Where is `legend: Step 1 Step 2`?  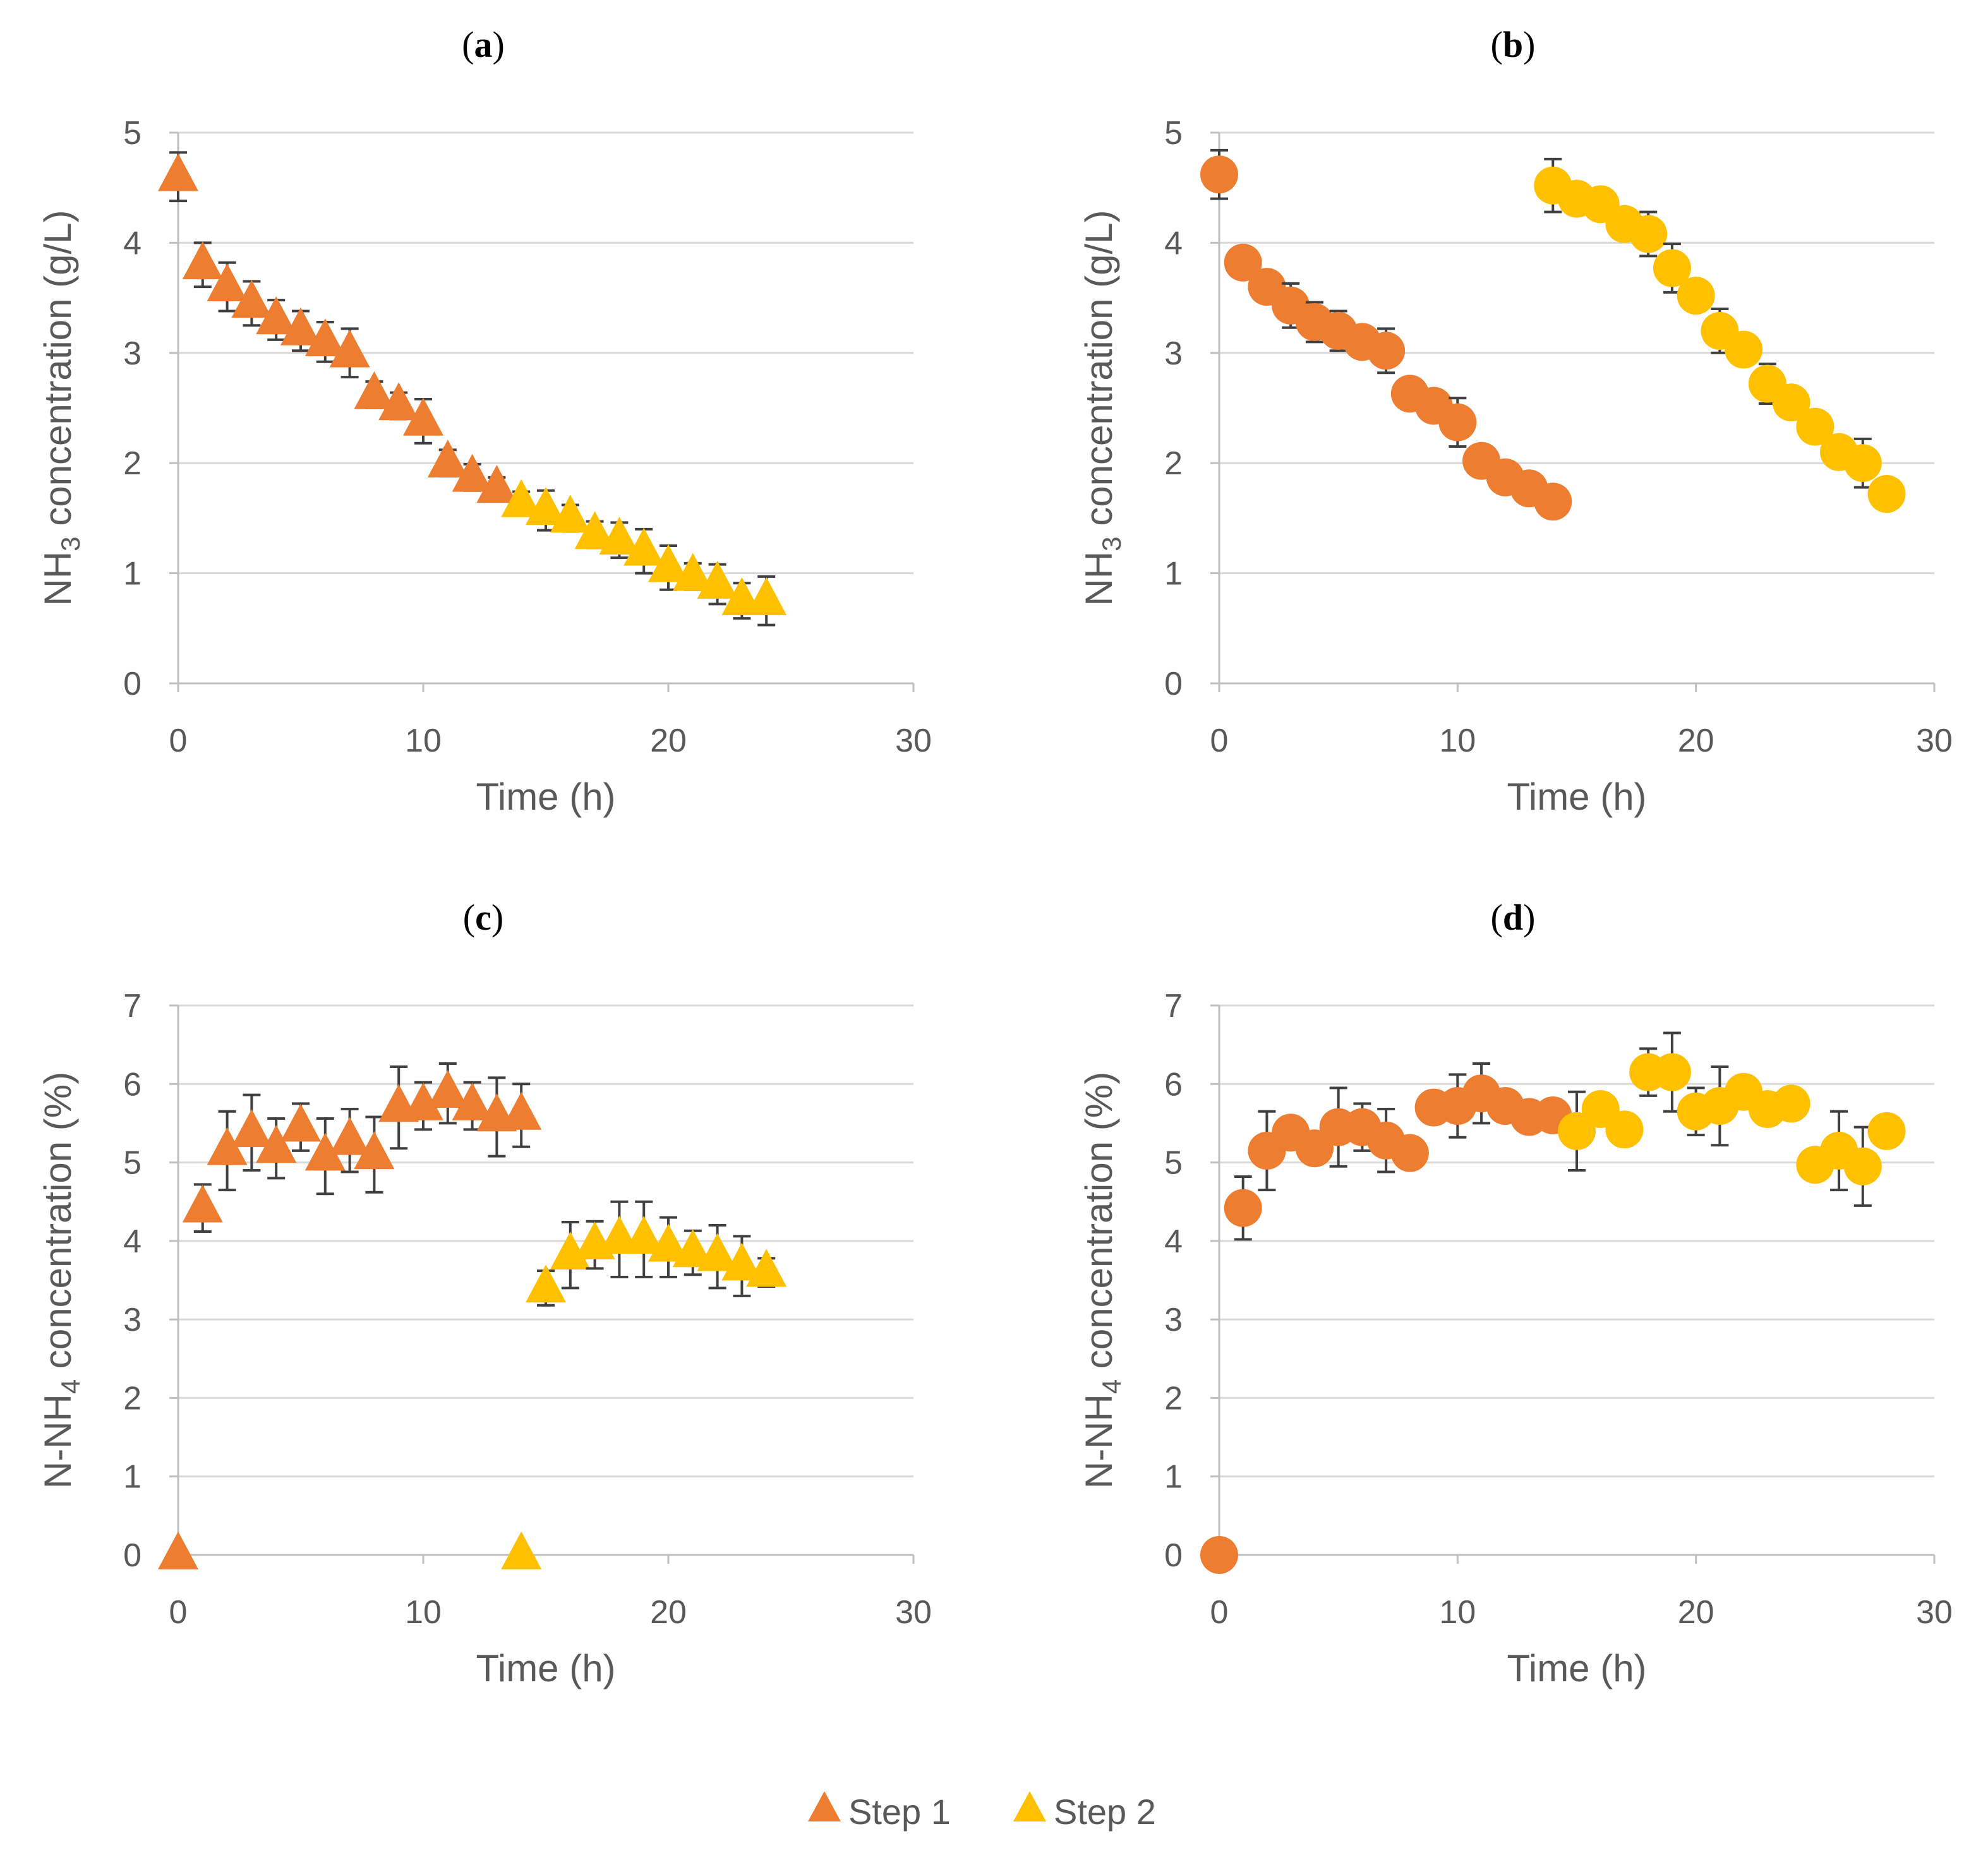
legend: Step 1 Step 2 is located at coordinates (982, 1811).